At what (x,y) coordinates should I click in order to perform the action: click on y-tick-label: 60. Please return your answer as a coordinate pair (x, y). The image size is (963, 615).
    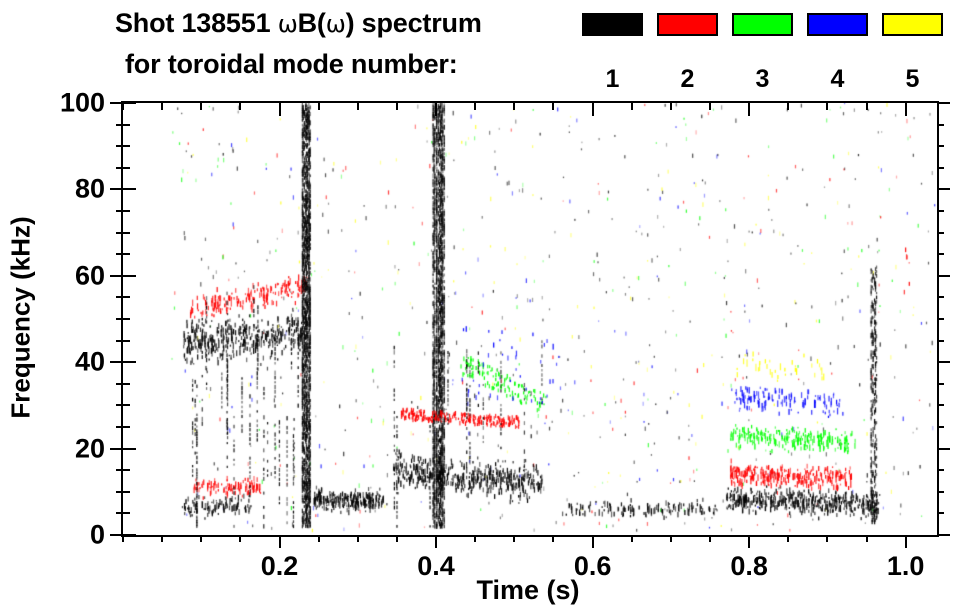
    Looking at the image, I should click on (89, 275).